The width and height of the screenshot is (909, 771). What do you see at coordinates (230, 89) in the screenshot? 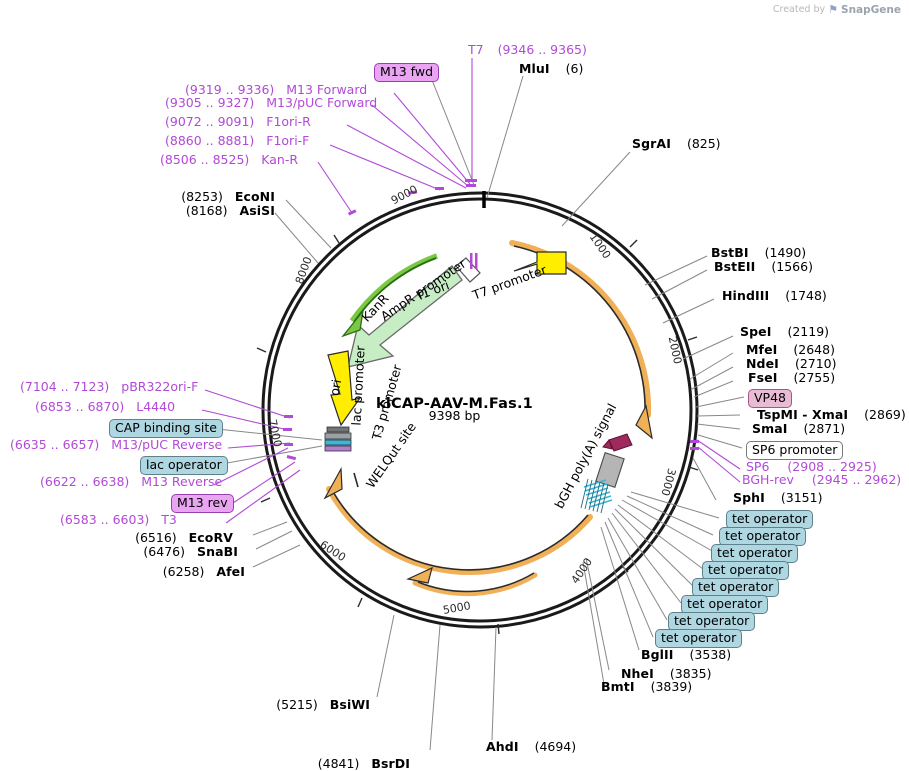
I see `primer-m13-forward-range: (9319 .. 9336)` at bounding box center [230, 89].